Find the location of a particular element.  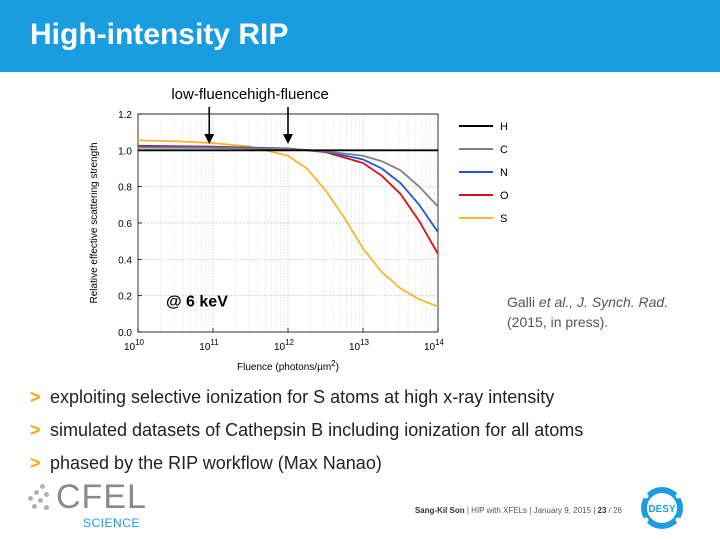

footer-page: 23 is located at coordinates (602, 510).